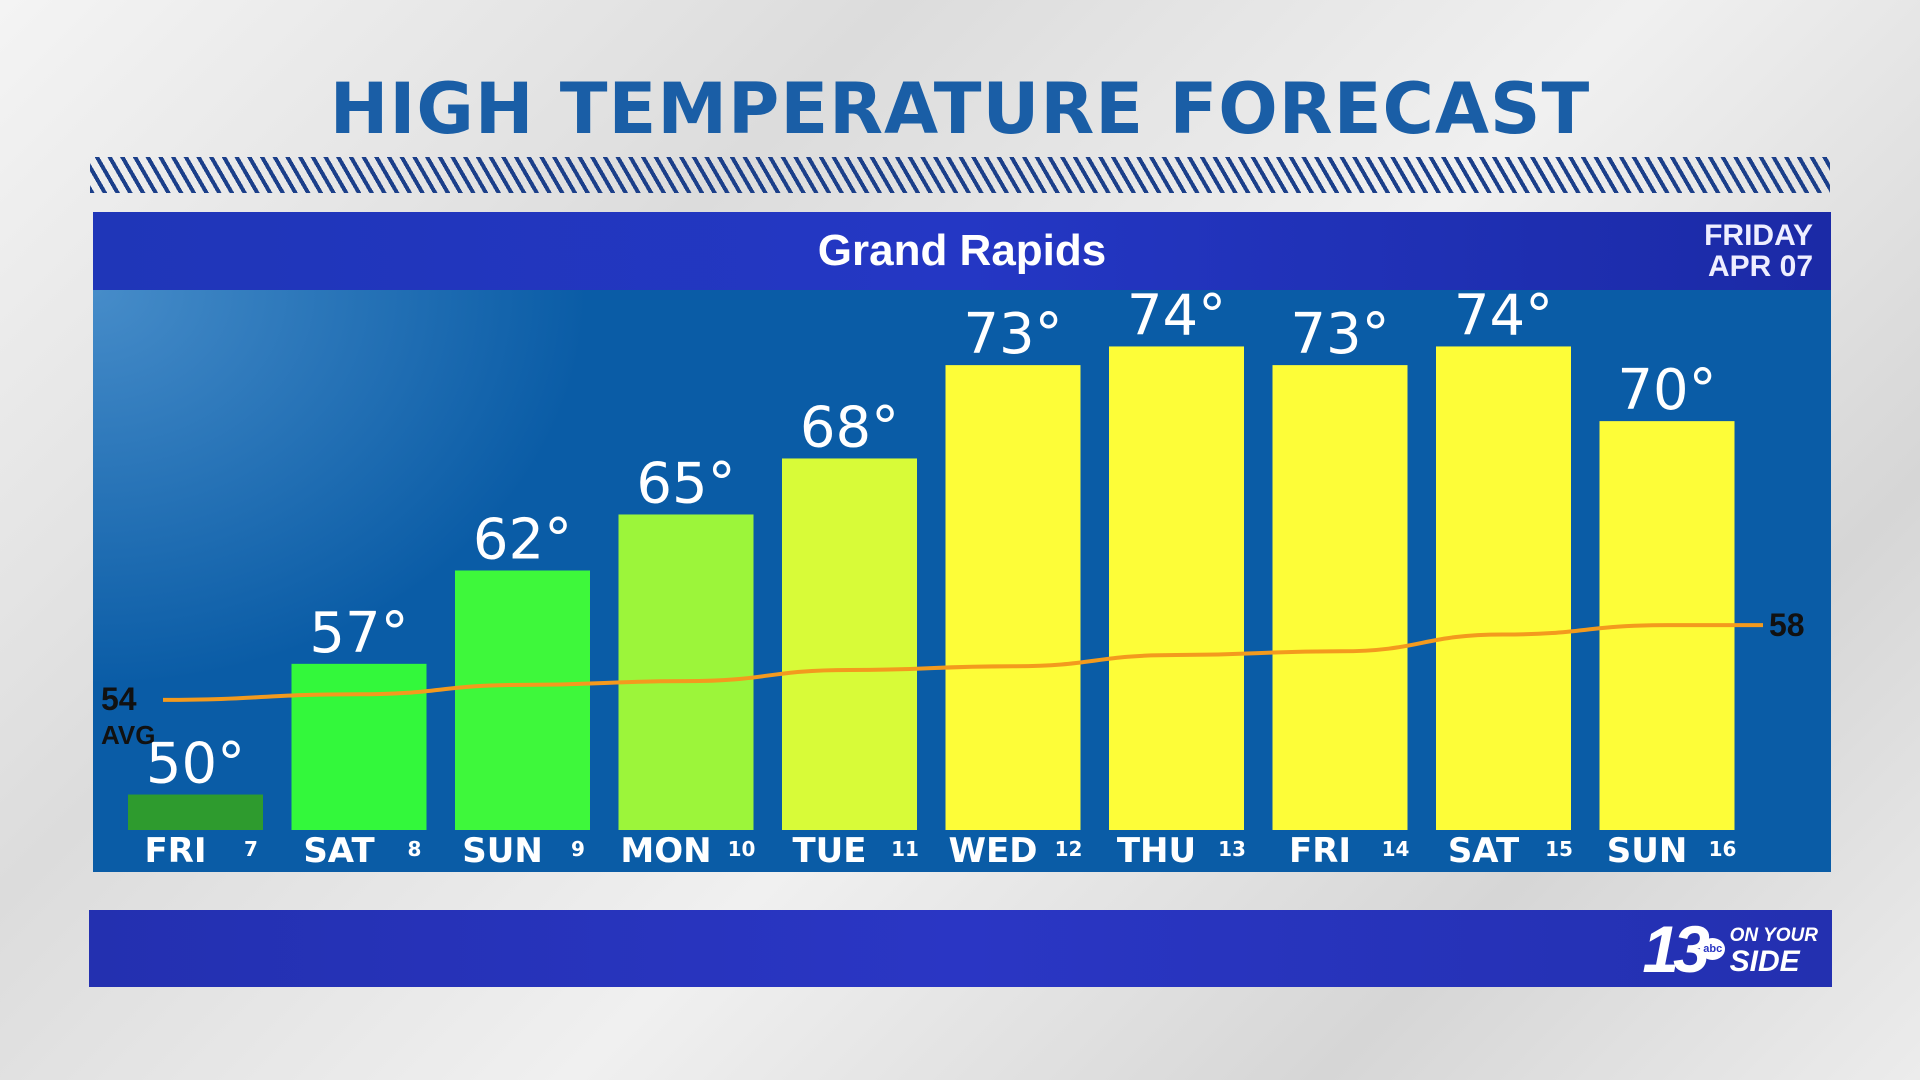 The image size is (1920, 1080). What do you see at coordinates (665, 851) in the screenshot?
I see `day-label: MON` at bounding box center [665, 851].